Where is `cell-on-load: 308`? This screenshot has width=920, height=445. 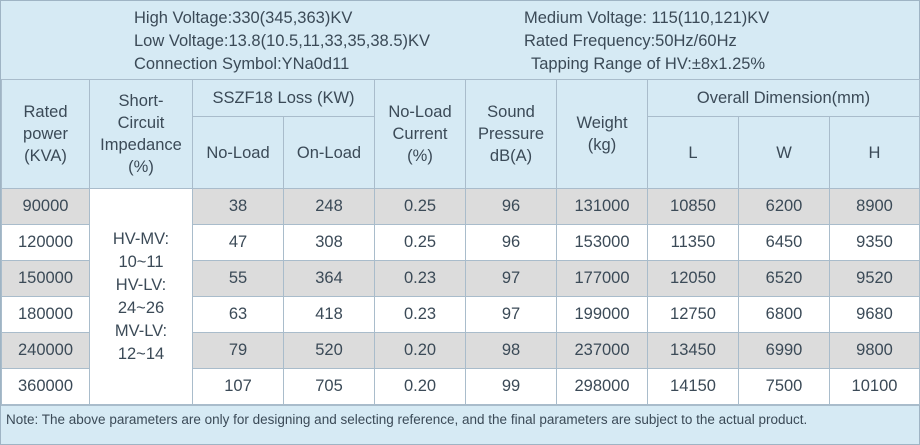
cell-on-load: 308 is located at coordinates (329, 242).